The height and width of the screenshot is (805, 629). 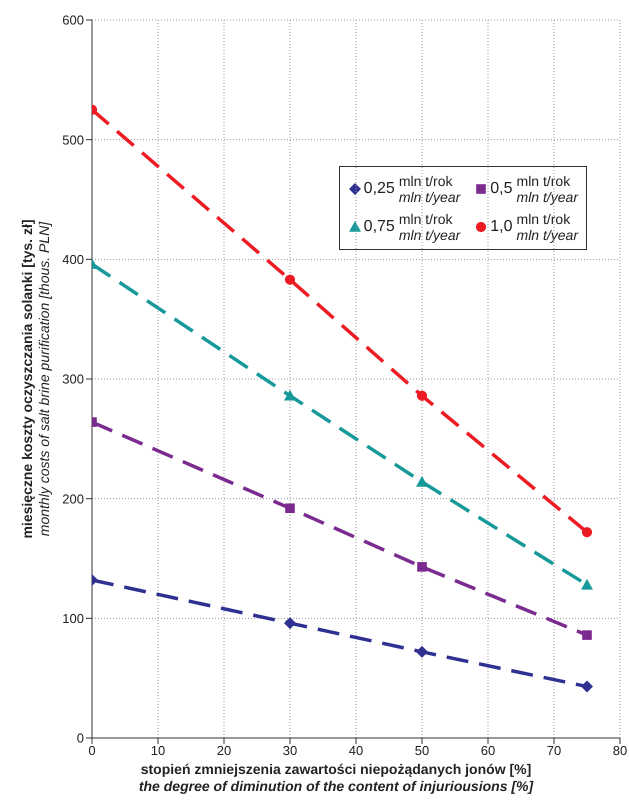 What do you see at coordinates (80, 738) in the screenshot?
I see `y-tick-label: 0` at bounding box center [80, 738].